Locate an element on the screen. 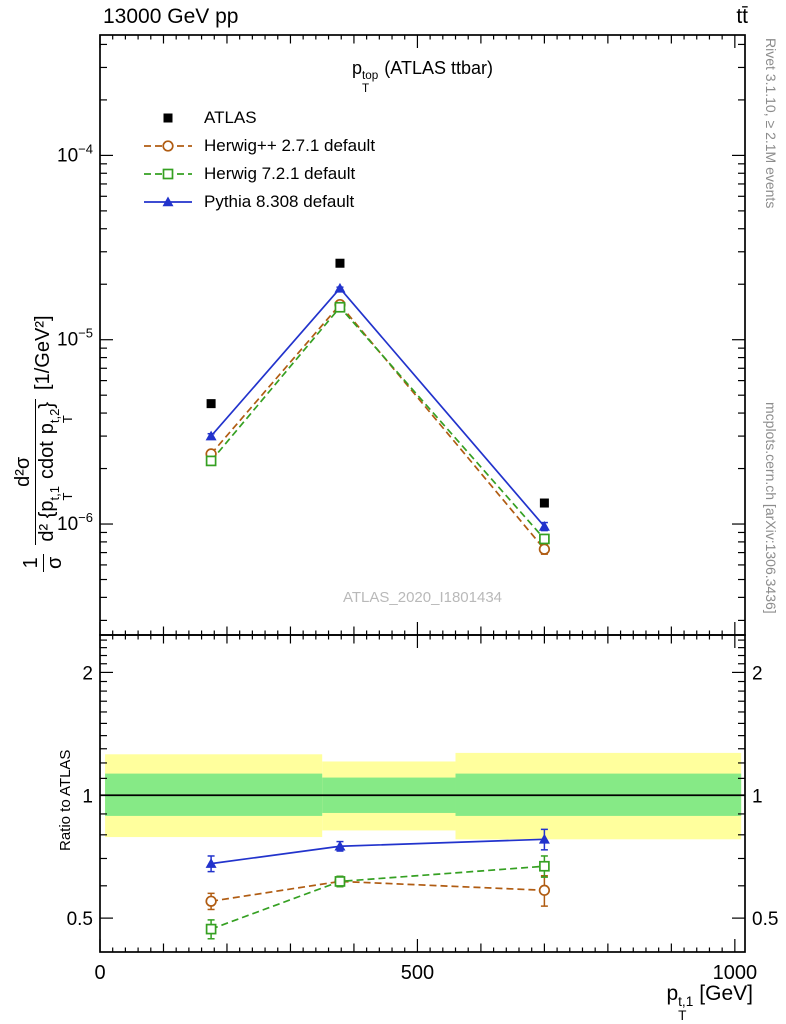 This screenshot has width=786, height=1024. legend-item: Pythia 8.308 default is located at coordinates (258, 202).